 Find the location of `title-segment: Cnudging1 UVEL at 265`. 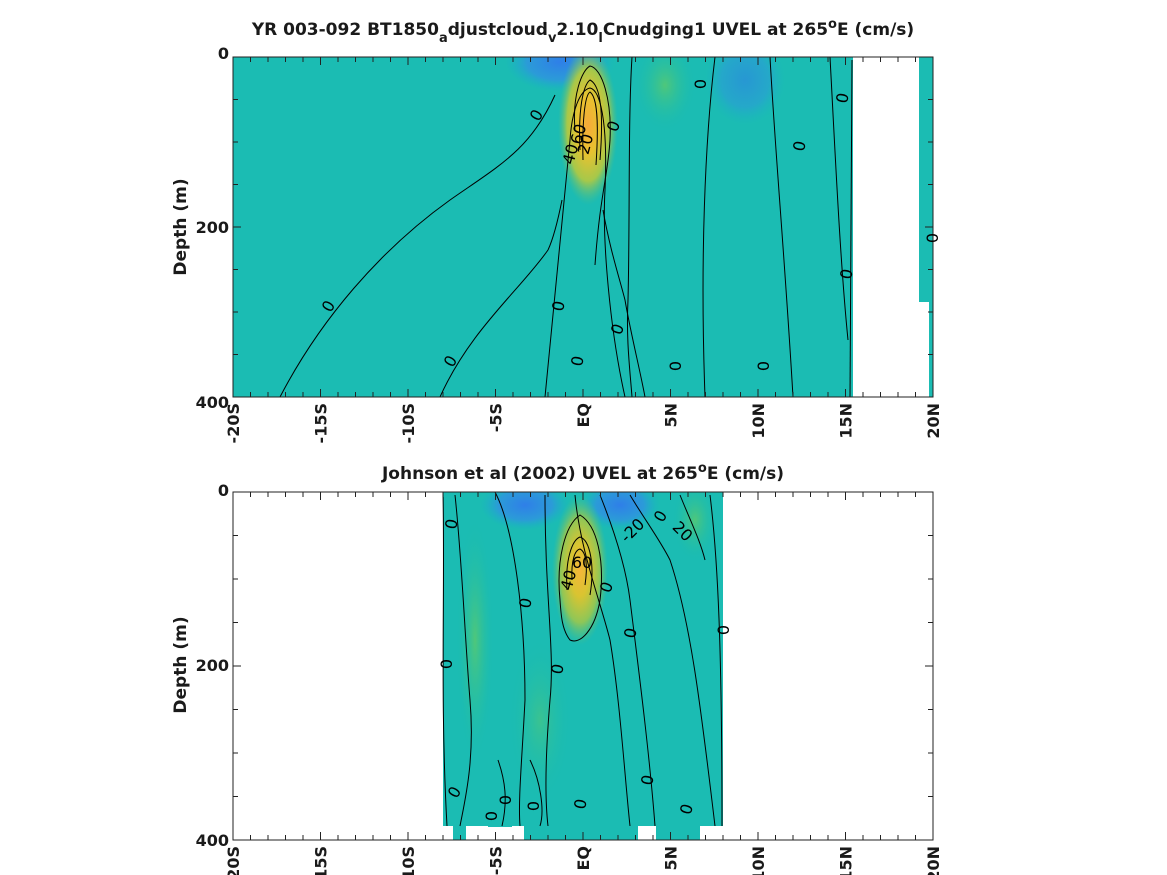

title-segment: Cnudging1 UVEL at 265 is located at coordinates (715, 30).